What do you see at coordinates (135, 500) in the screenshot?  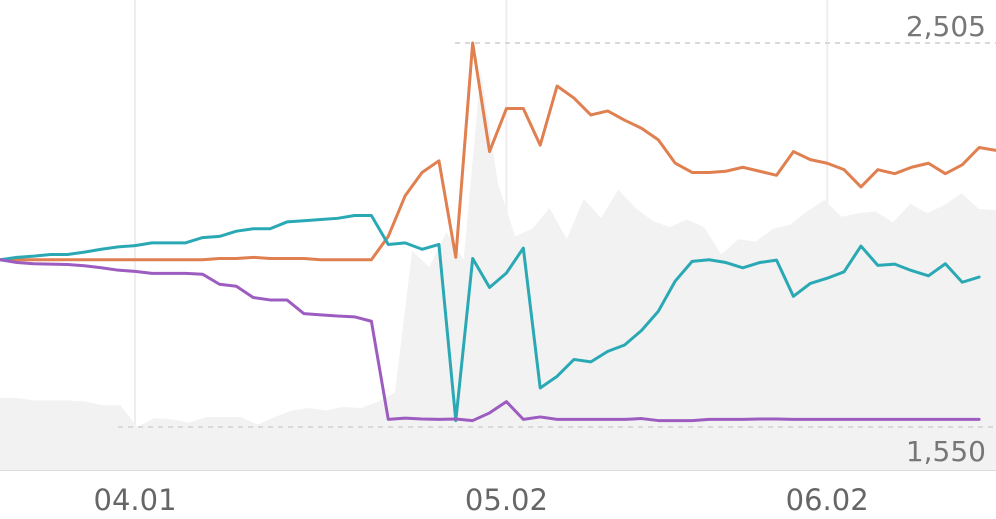 I see `x-tick-label-1: 04.01` at bounding box center [135, 500].